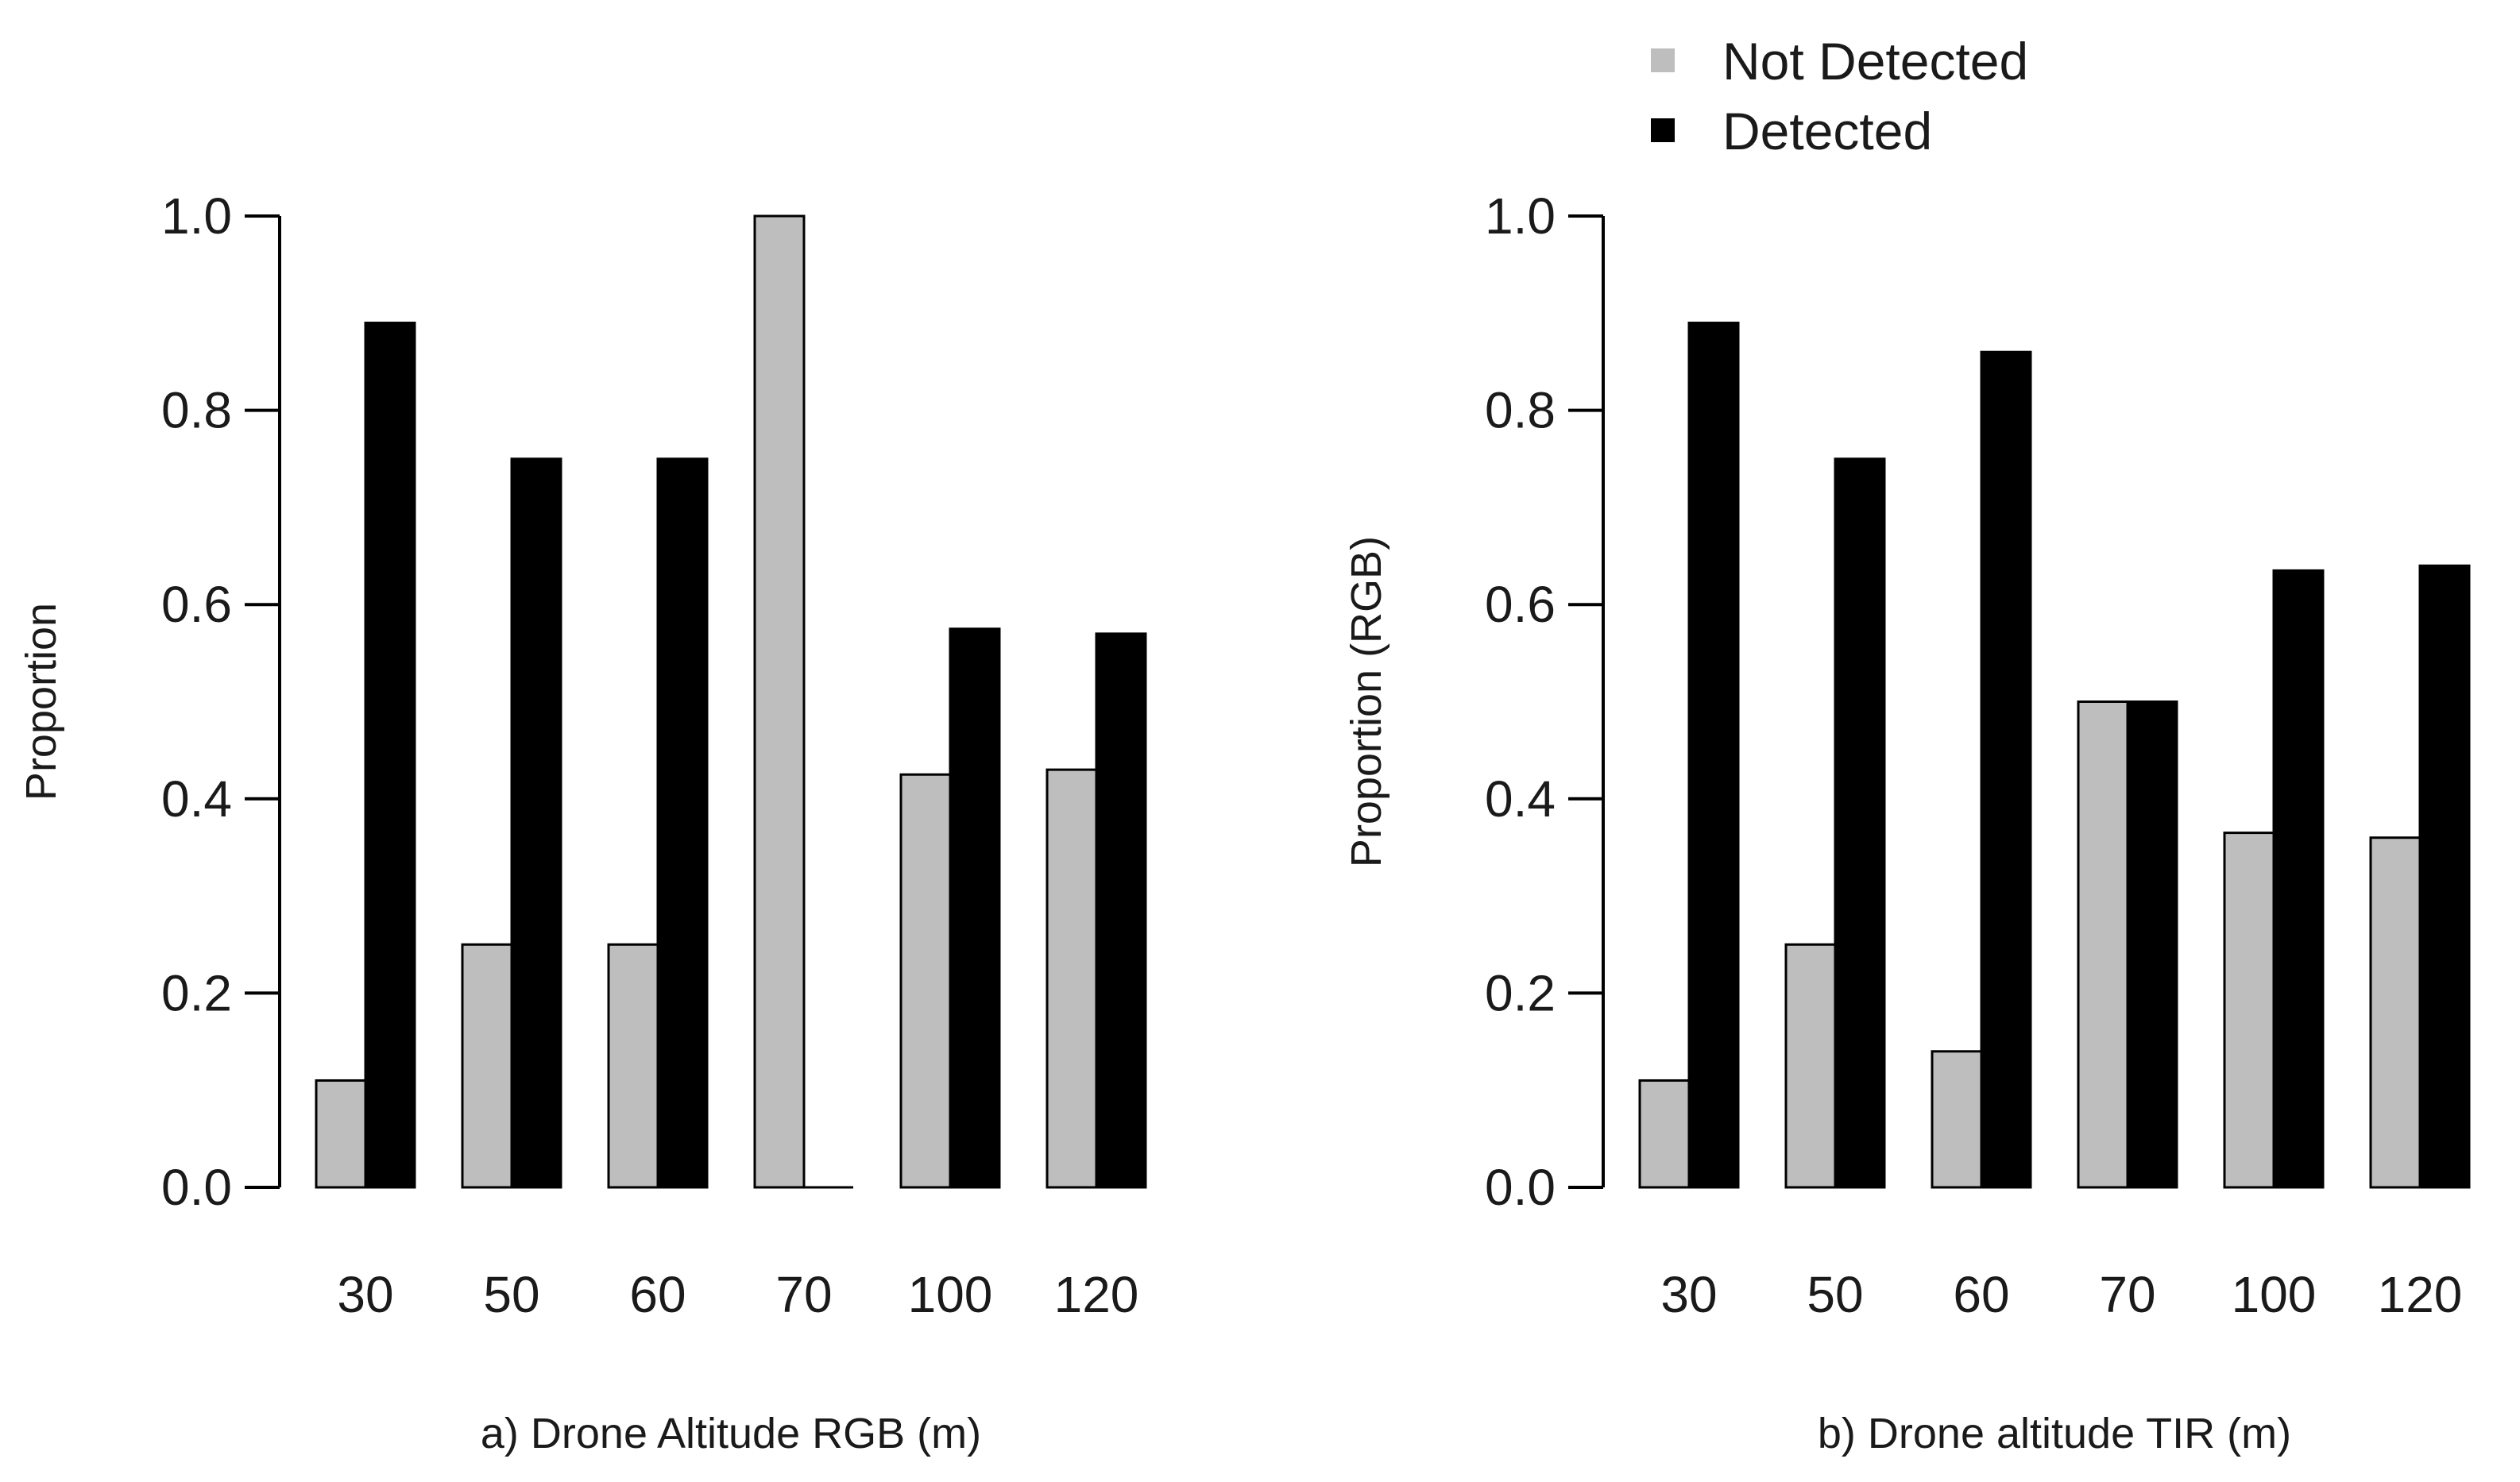 The width and height of the screenshot is (2520, 1482). I want to click on legend-swatch-not-detected, so click(1663, 60).